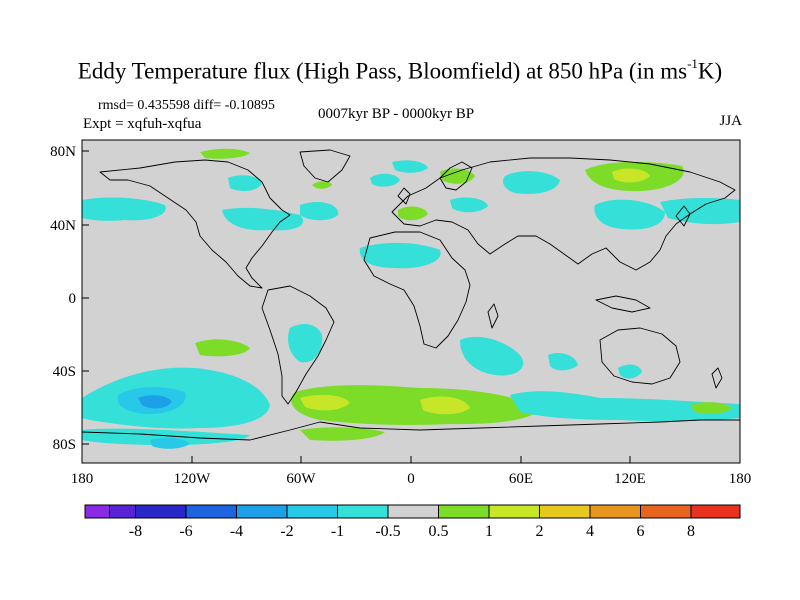 This screenshot has height=600, width=800. I want to click on lon-label: 120E, so click(630, 479).